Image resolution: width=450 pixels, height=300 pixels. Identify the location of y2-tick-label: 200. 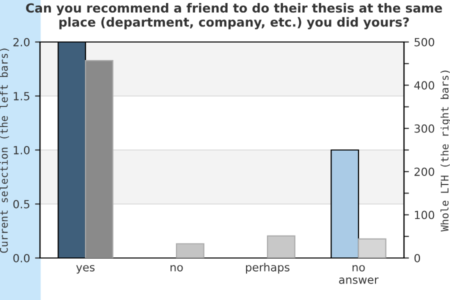
(424, 172).